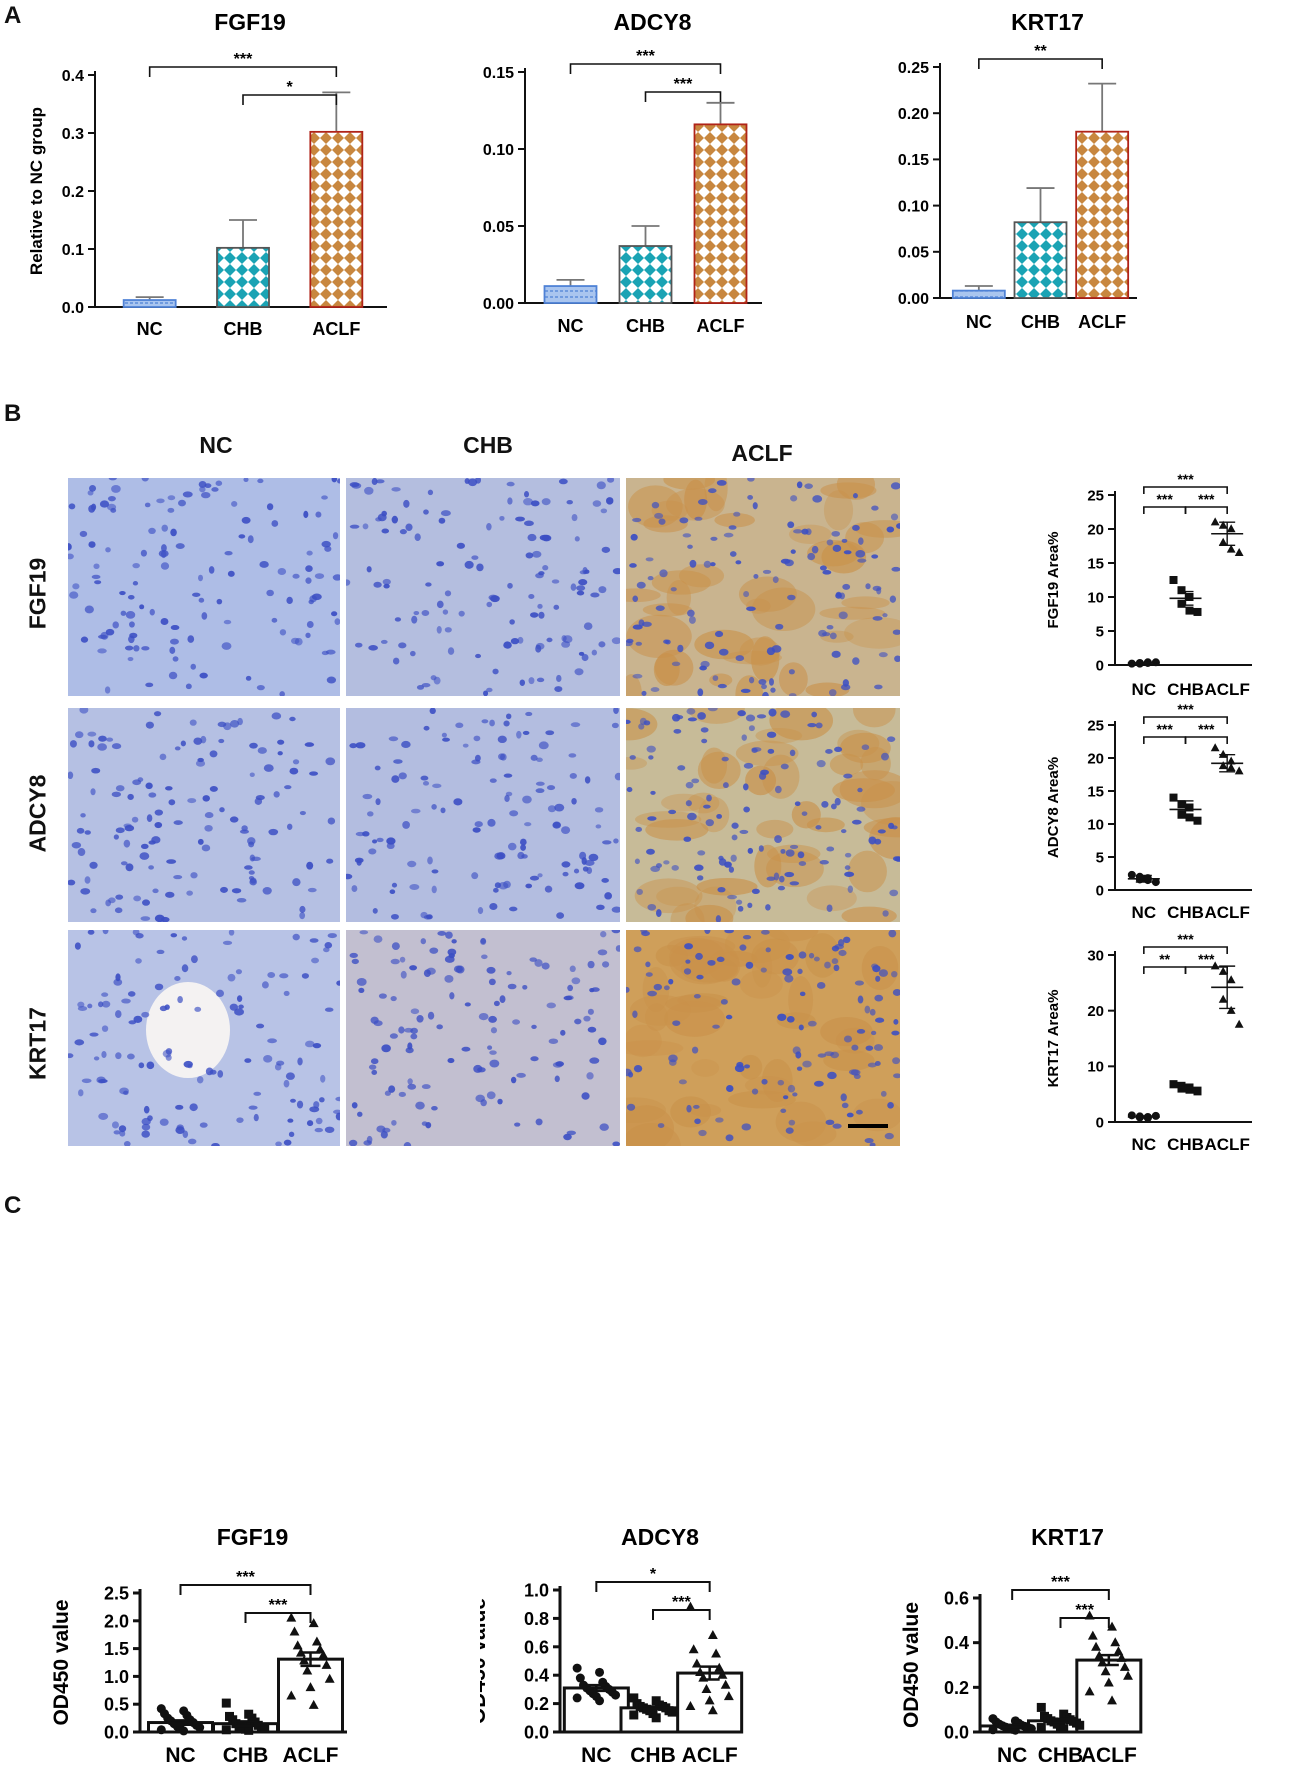 This screenshot has width=1301, height=1772. Describe the element at coordinates (483, 587) in the screenshot. I see `ihc-tile-fgf19-chb` at that location.